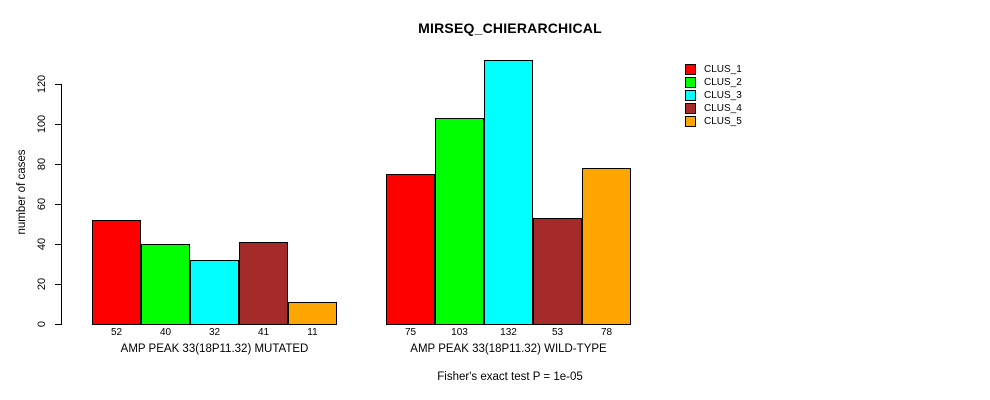 This screenshot has width=990, height=400. I want to click on bar-value-label: 103, so click(459, 332).